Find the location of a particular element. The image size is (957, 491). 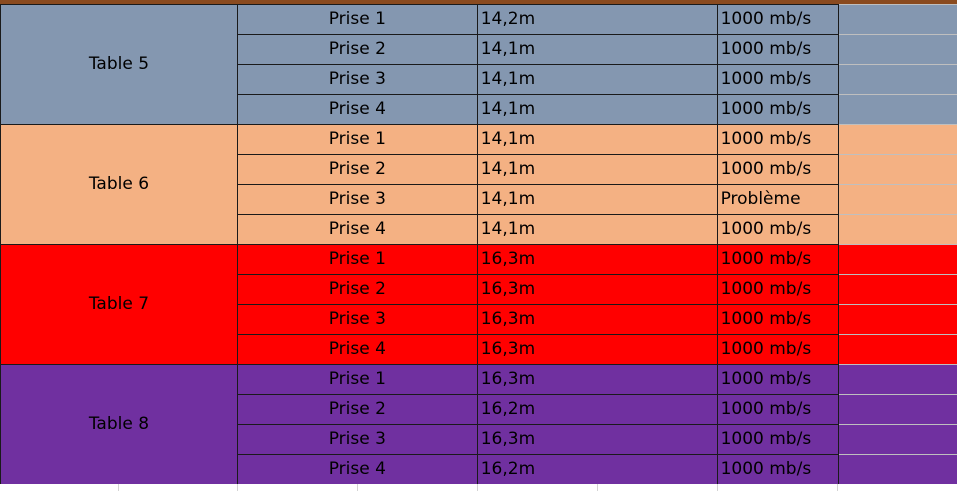

group-label-cell: Table 7 is located at coordinates (119, 304).